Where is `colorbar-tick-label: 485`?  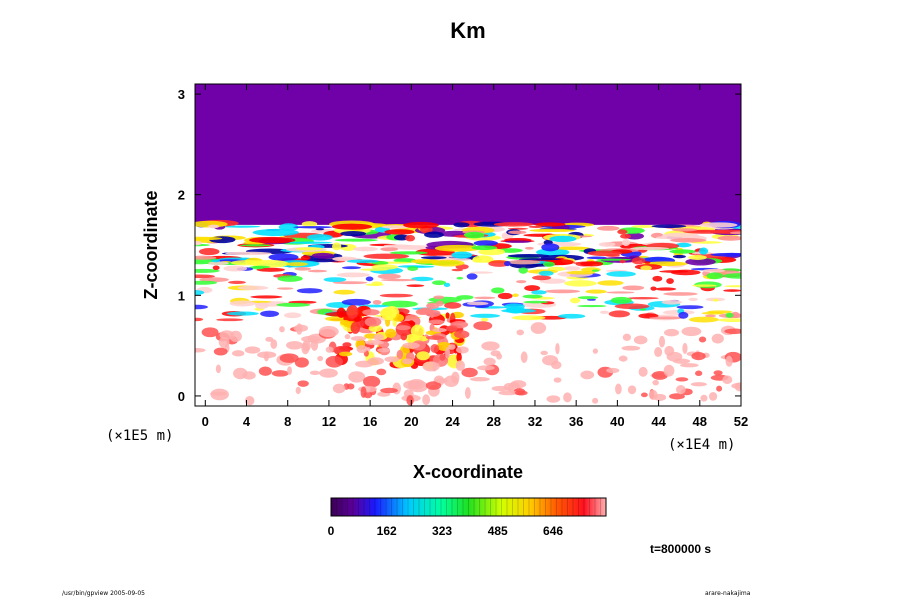
colorbar-tick-label: 485 is located at coordinates (498, 531).